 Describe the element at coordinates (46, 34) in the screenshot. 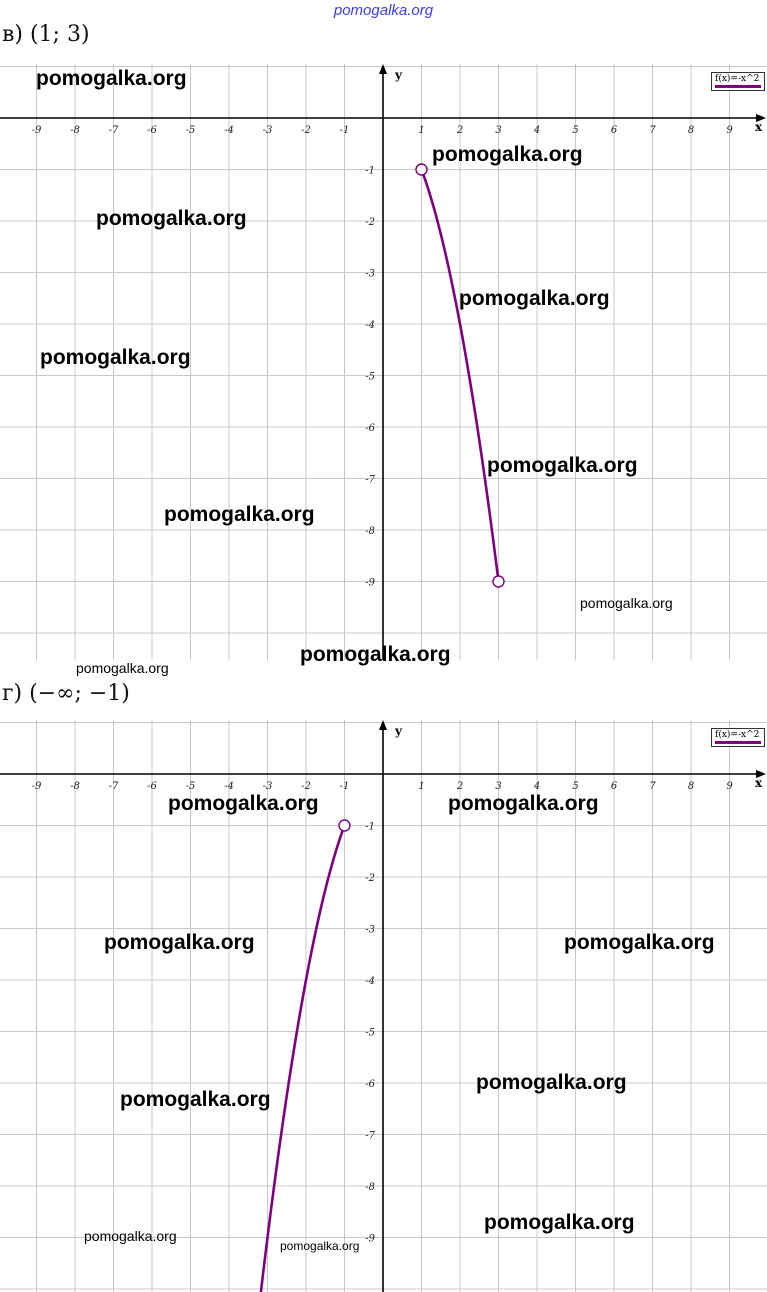

I see `part-label-v: в) (1; 3)` at that location.